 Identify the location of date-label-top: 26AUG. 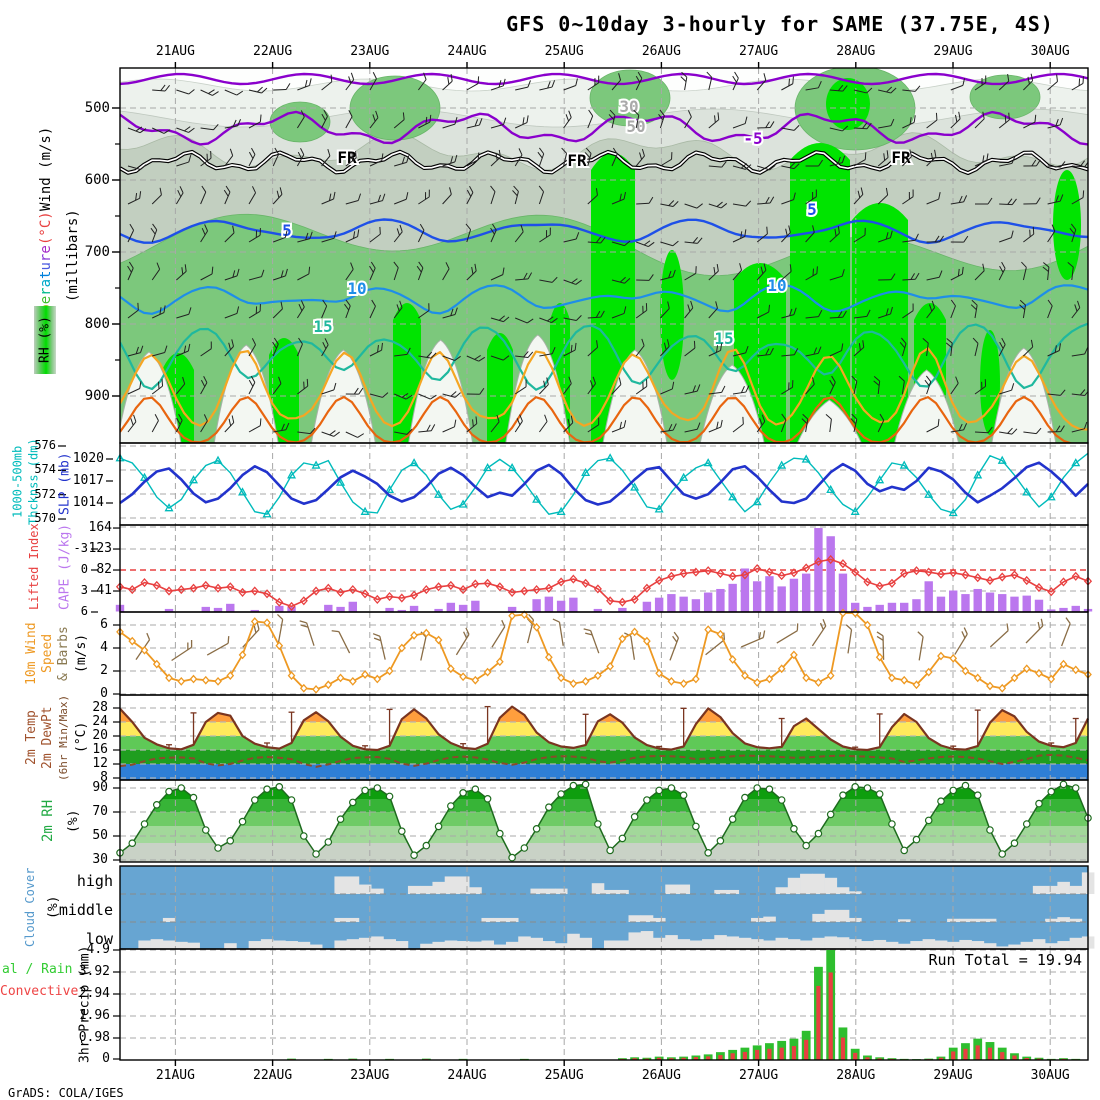
(661, 51).